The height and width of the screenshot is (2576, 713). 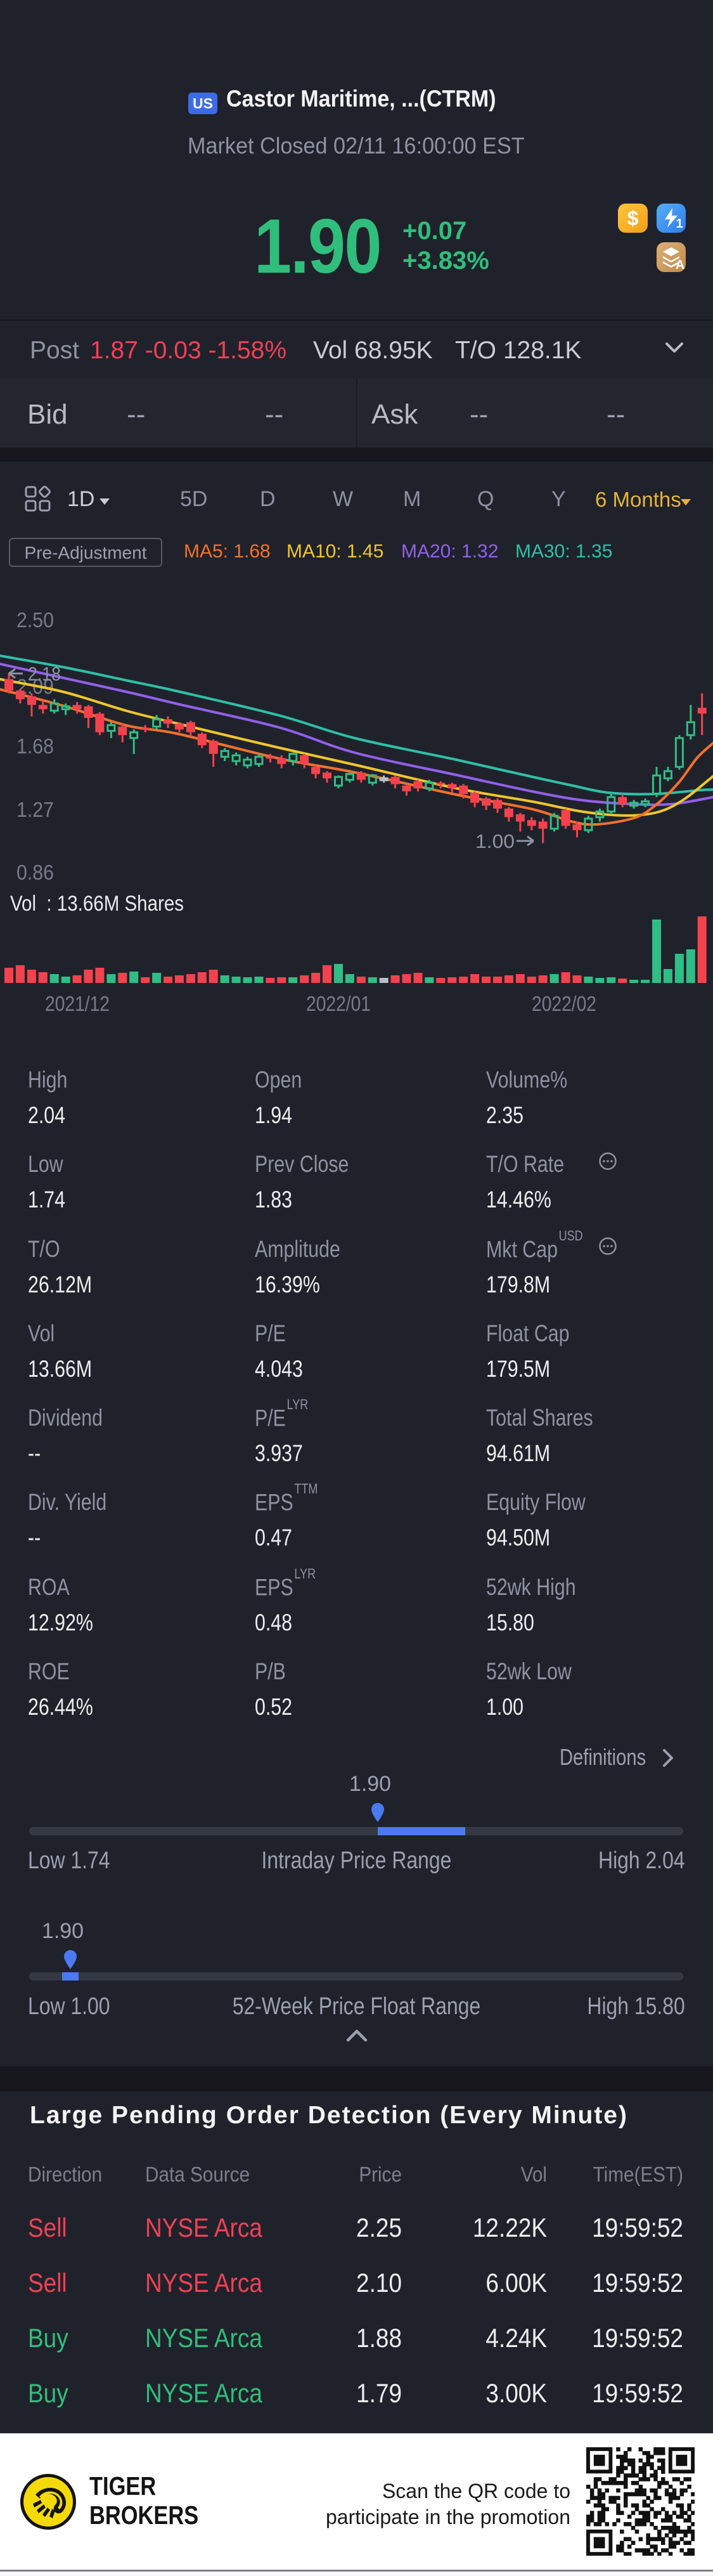 What do you see at coordinates (35, 746) in the screenshot?
I see `svg-text: 1.68` at bounding box center [35, 746].